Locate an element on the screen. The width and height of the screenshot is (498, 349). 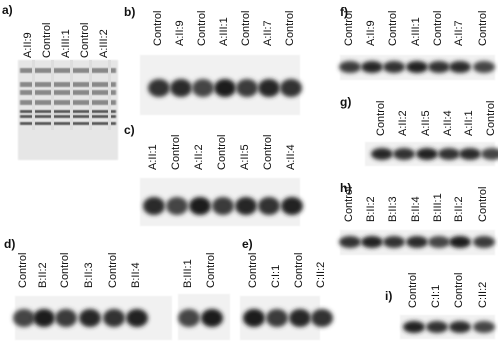
lane-label: A:II:4 is located at coordinates (291, 157).